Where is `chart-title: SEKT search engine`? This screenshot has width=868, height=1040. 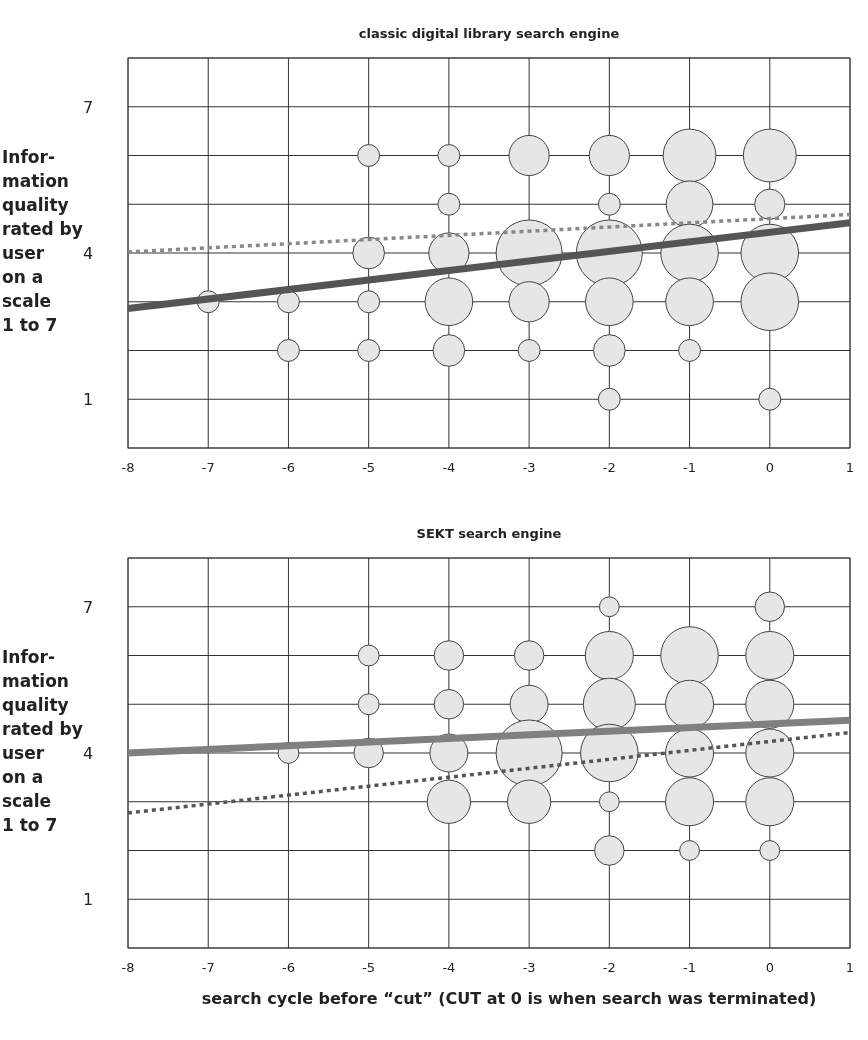 chart-title: SEKT search engine is located at coordinates (489, 533).